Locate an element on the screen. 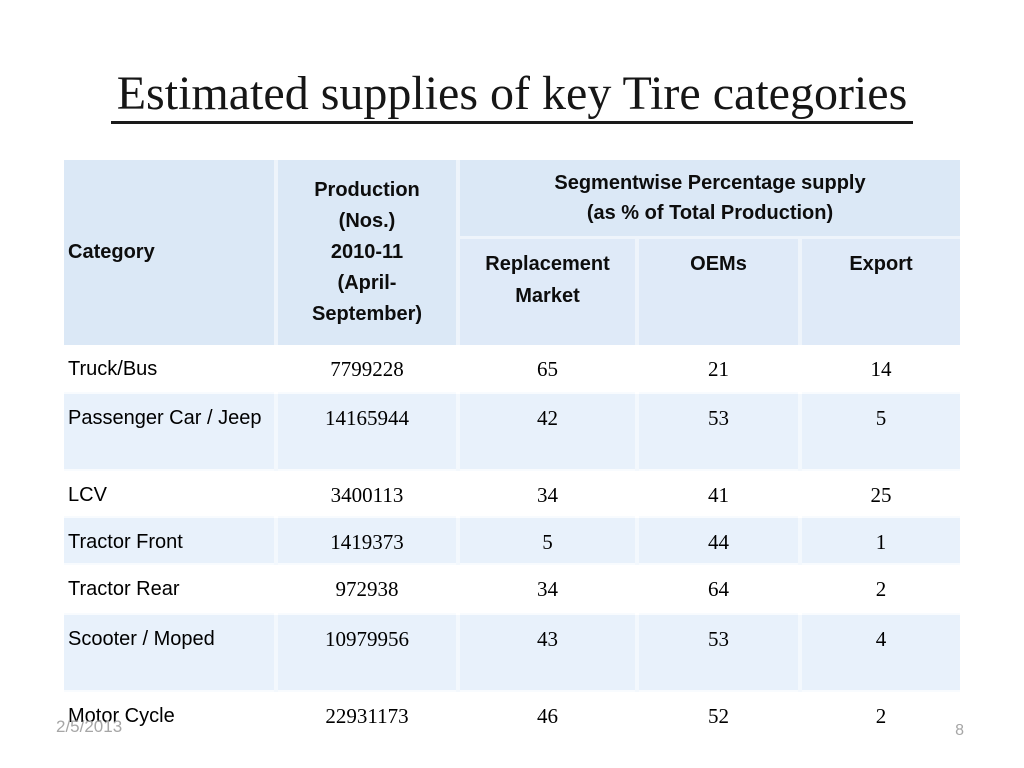 The height and width of the screenshot is (768, 1024). table-row-truck-bus: Truck/Bus 7799228 65 21 14 is located at coordinates (512, 369).